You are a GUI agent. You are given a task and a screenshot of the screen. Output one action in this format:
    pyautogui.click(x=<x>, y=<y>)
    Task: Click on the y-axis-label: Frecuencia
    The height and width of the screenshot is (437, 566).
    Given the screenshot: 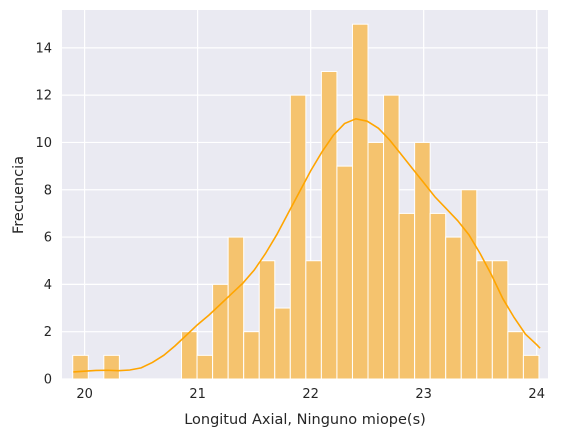 What is the action you would take?
    pyautogui.click(x=19, y=195)
    